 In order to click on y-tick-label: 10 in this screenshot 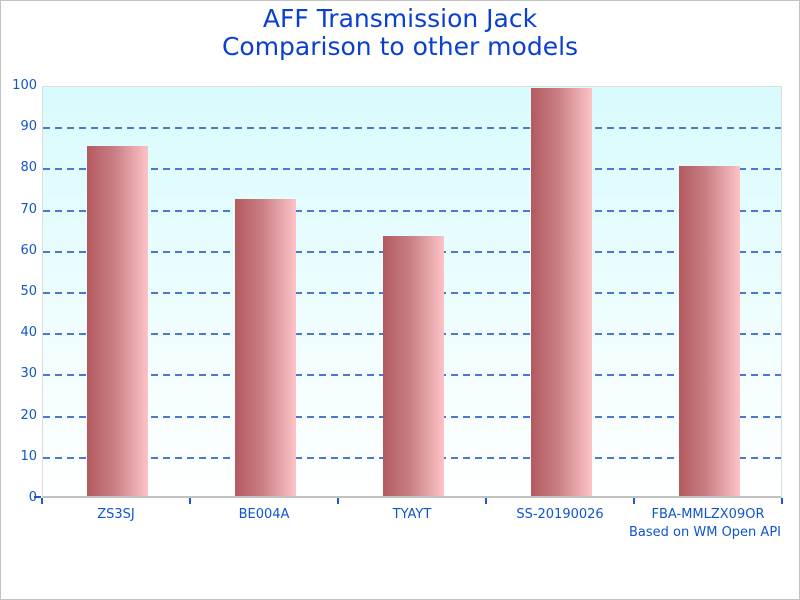, I will do `click(28, 456)`.